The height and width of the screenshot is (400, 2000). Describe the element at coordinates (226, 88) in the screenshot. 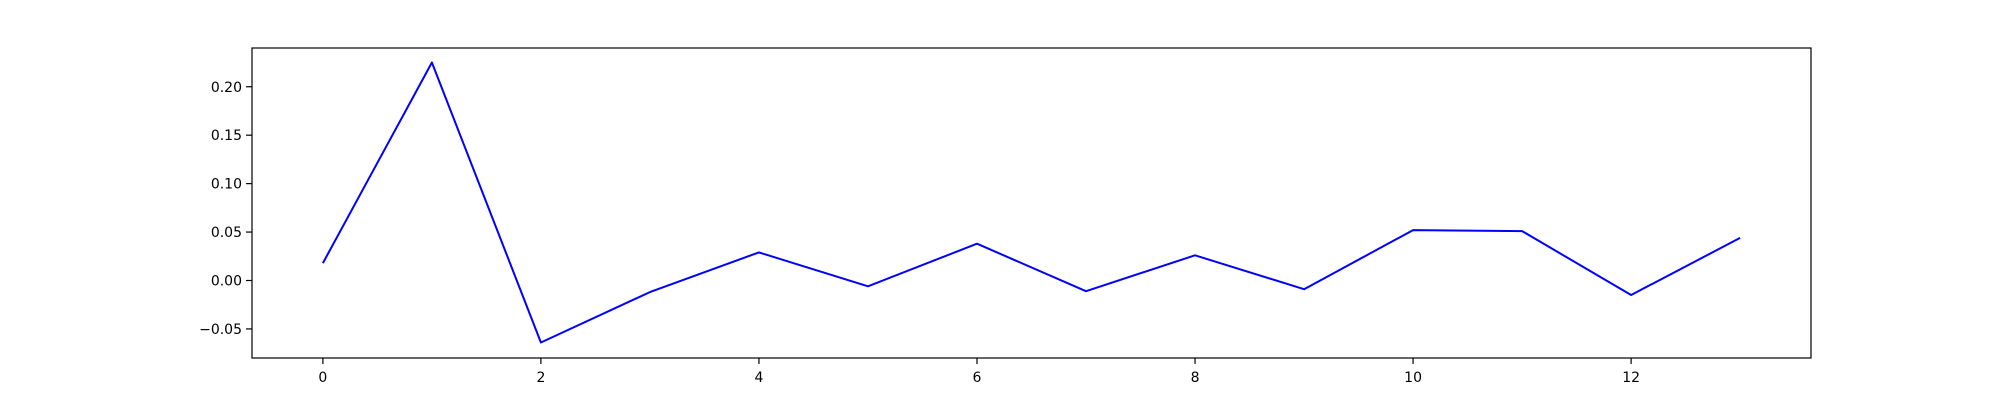

I see `y-tick-label: 0.20` at that location.